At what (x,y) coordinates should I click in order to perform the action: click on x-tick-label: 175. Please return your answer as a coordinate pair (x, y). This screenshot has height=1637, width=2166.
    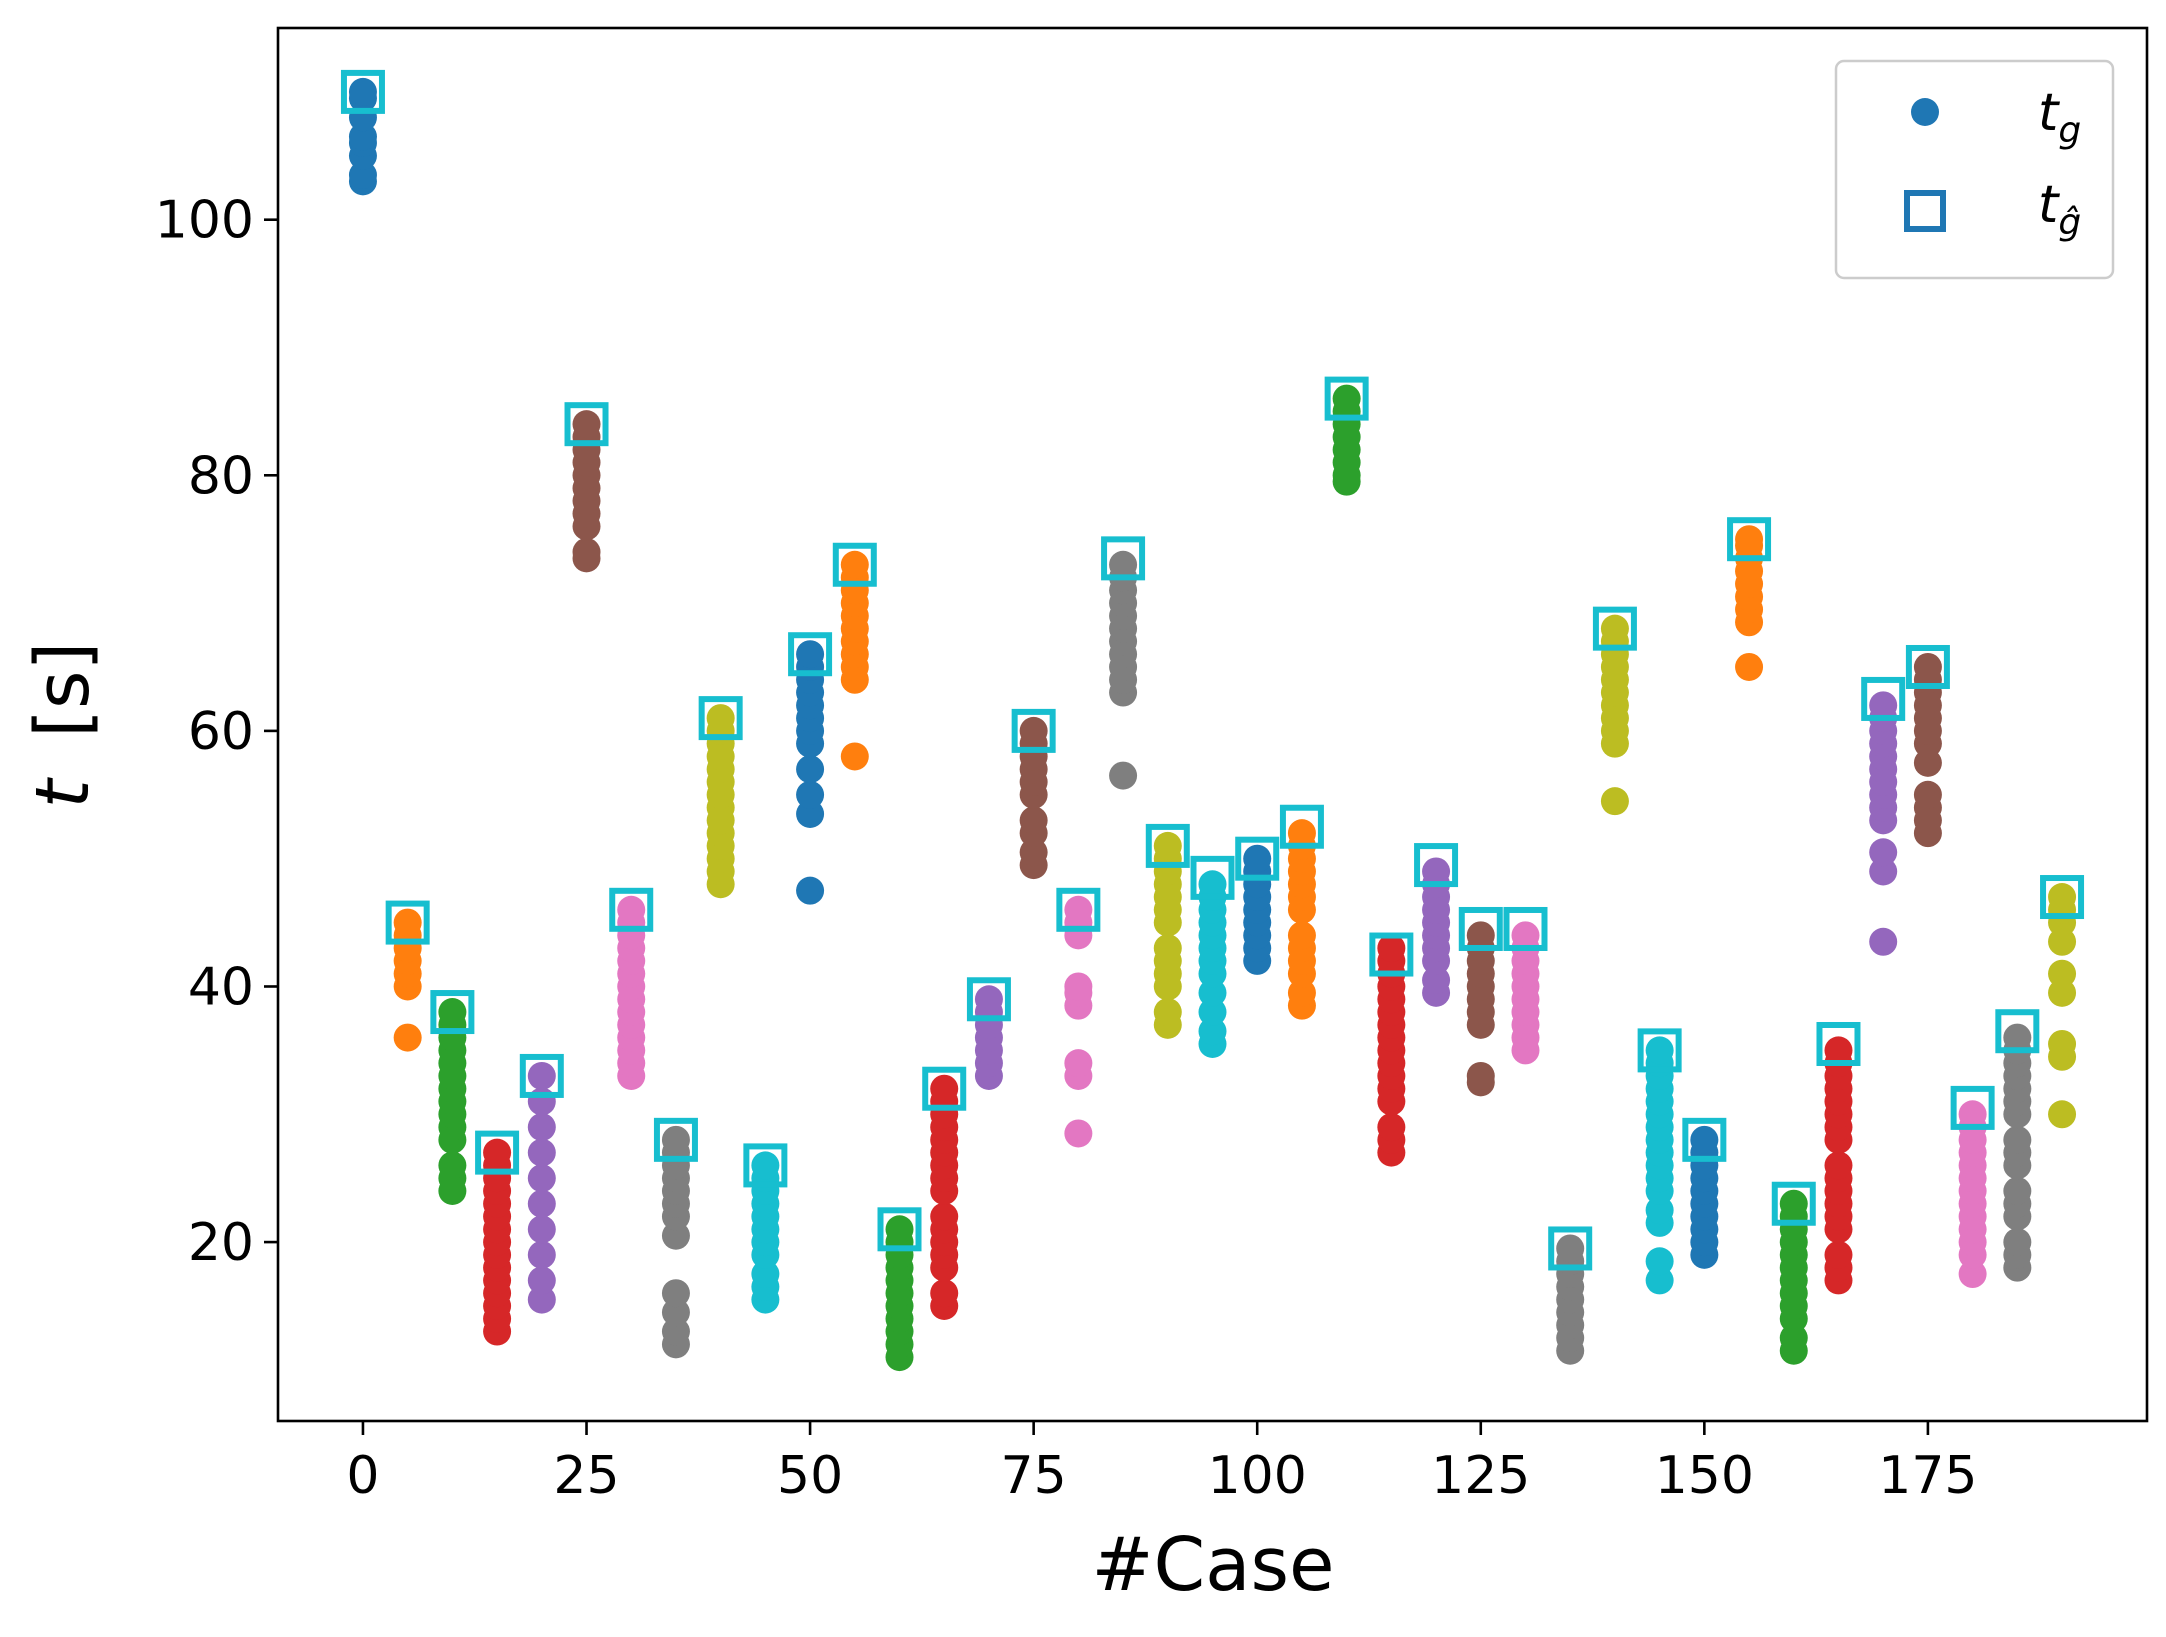
    Looking at the image, I should click on (1927, 1476).